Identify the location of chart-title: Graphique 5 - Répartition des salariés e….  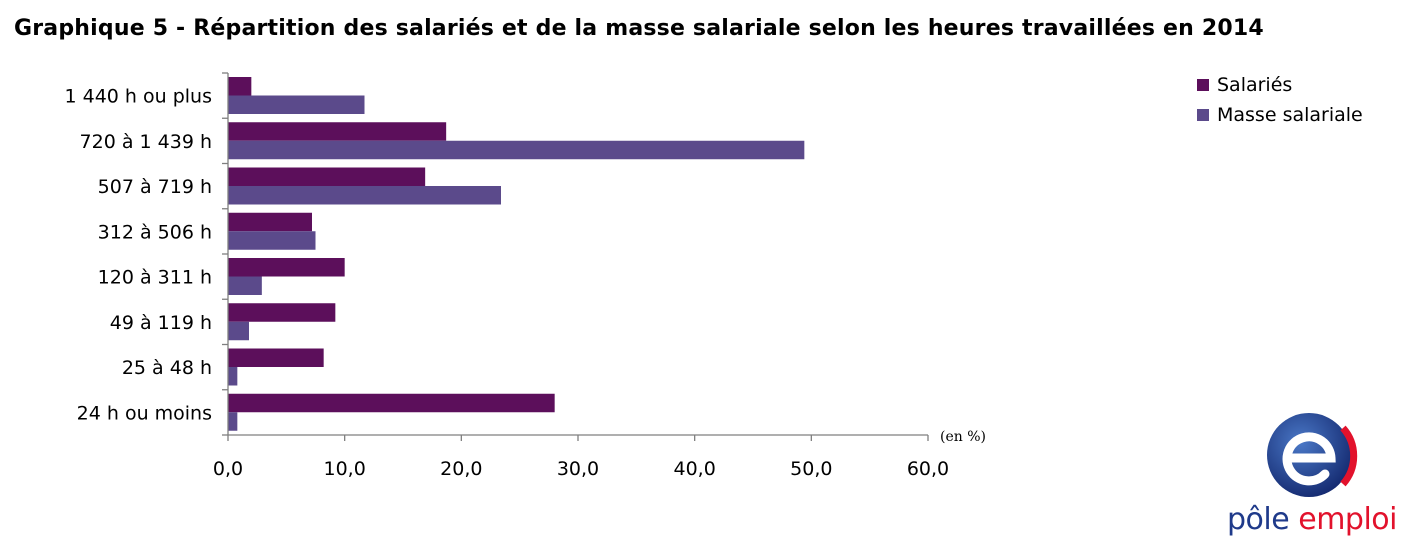
(639, 28).